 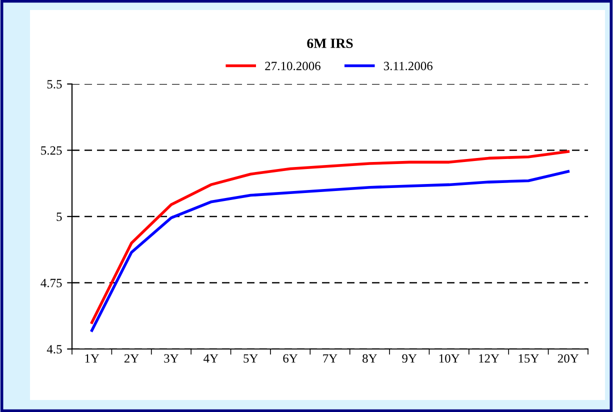 I want to click on y-tick-label: 5, so click(x=59, y=216).